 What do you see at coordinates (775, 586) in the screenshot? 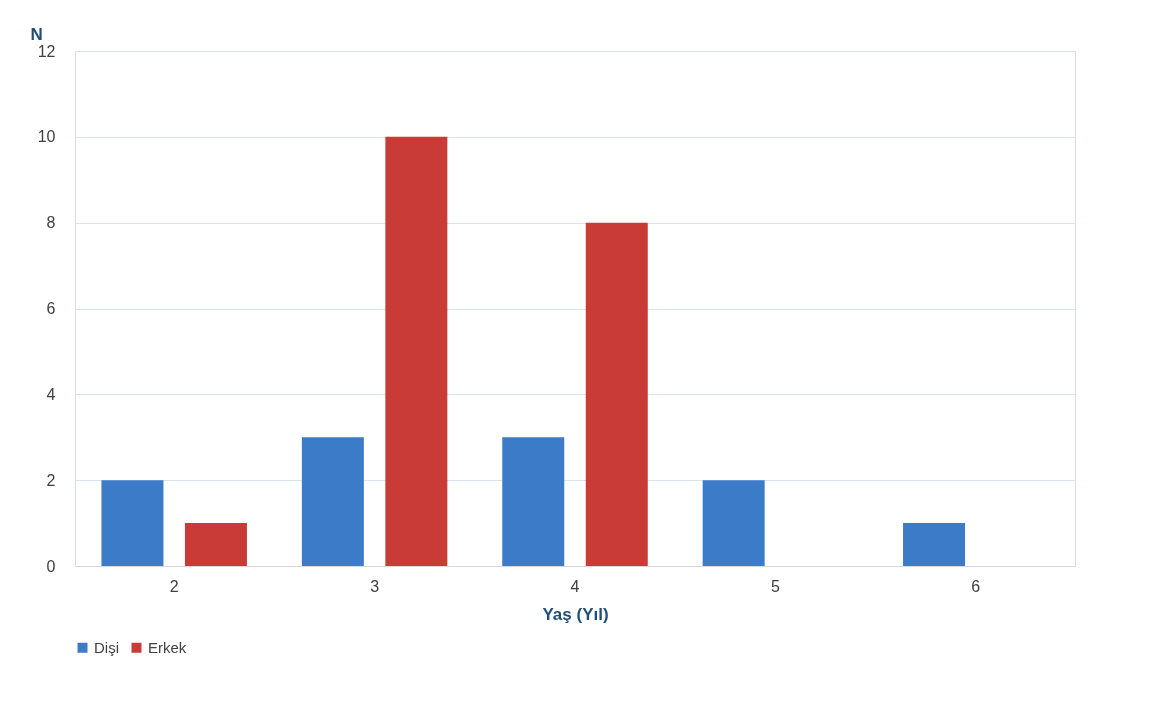
I see `x-tick-label: 5` at bounding box center [775, 586].